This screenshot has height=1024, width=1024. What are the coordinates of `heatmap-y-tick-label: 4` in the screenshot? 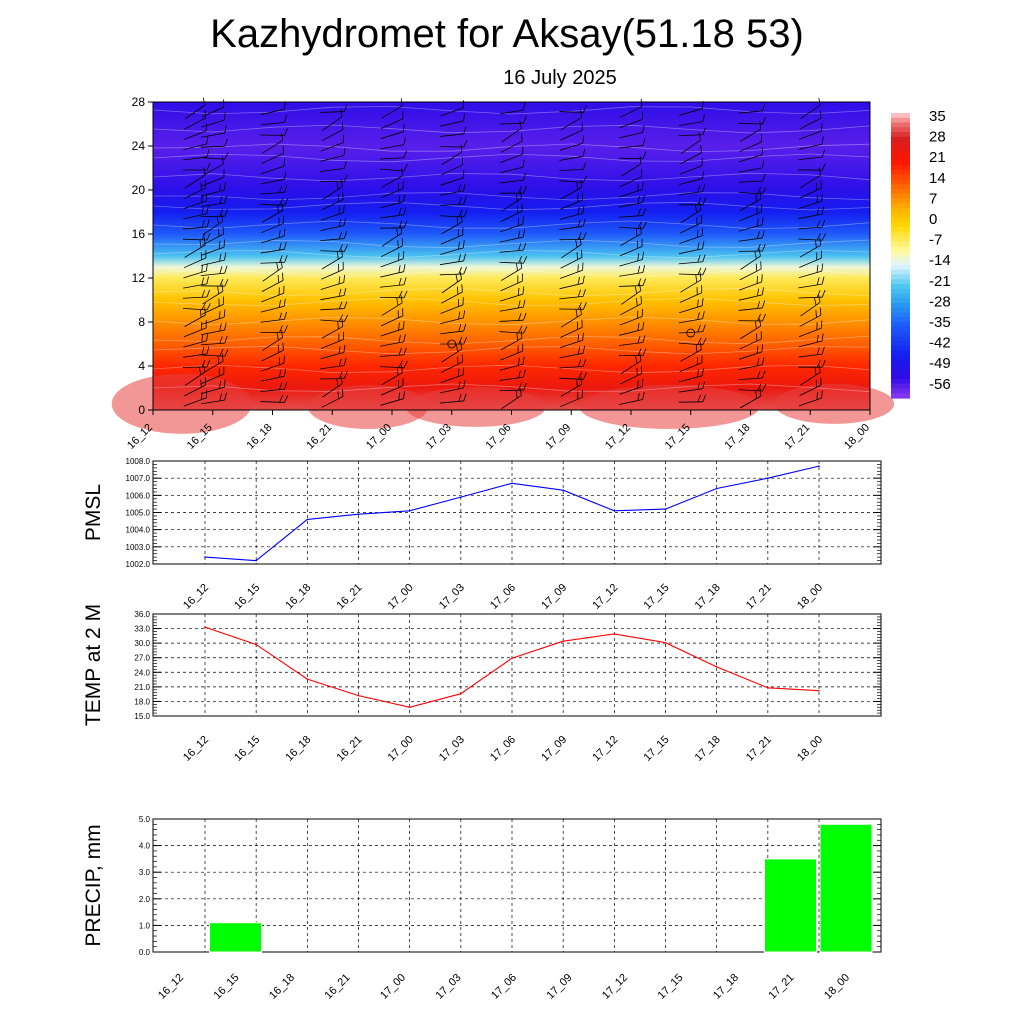 It's located at (141, 366).